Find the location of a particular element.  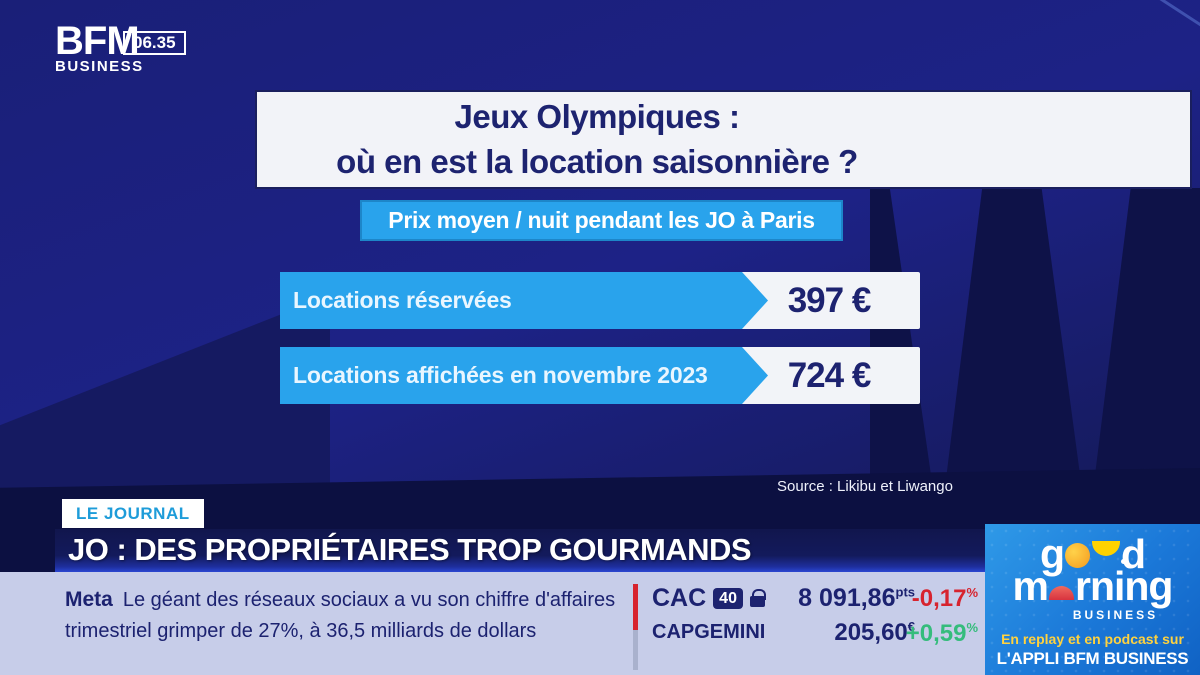

promo-app-text: L'APPLI BFM BUSINESS is located at coordinates (1092, 659).